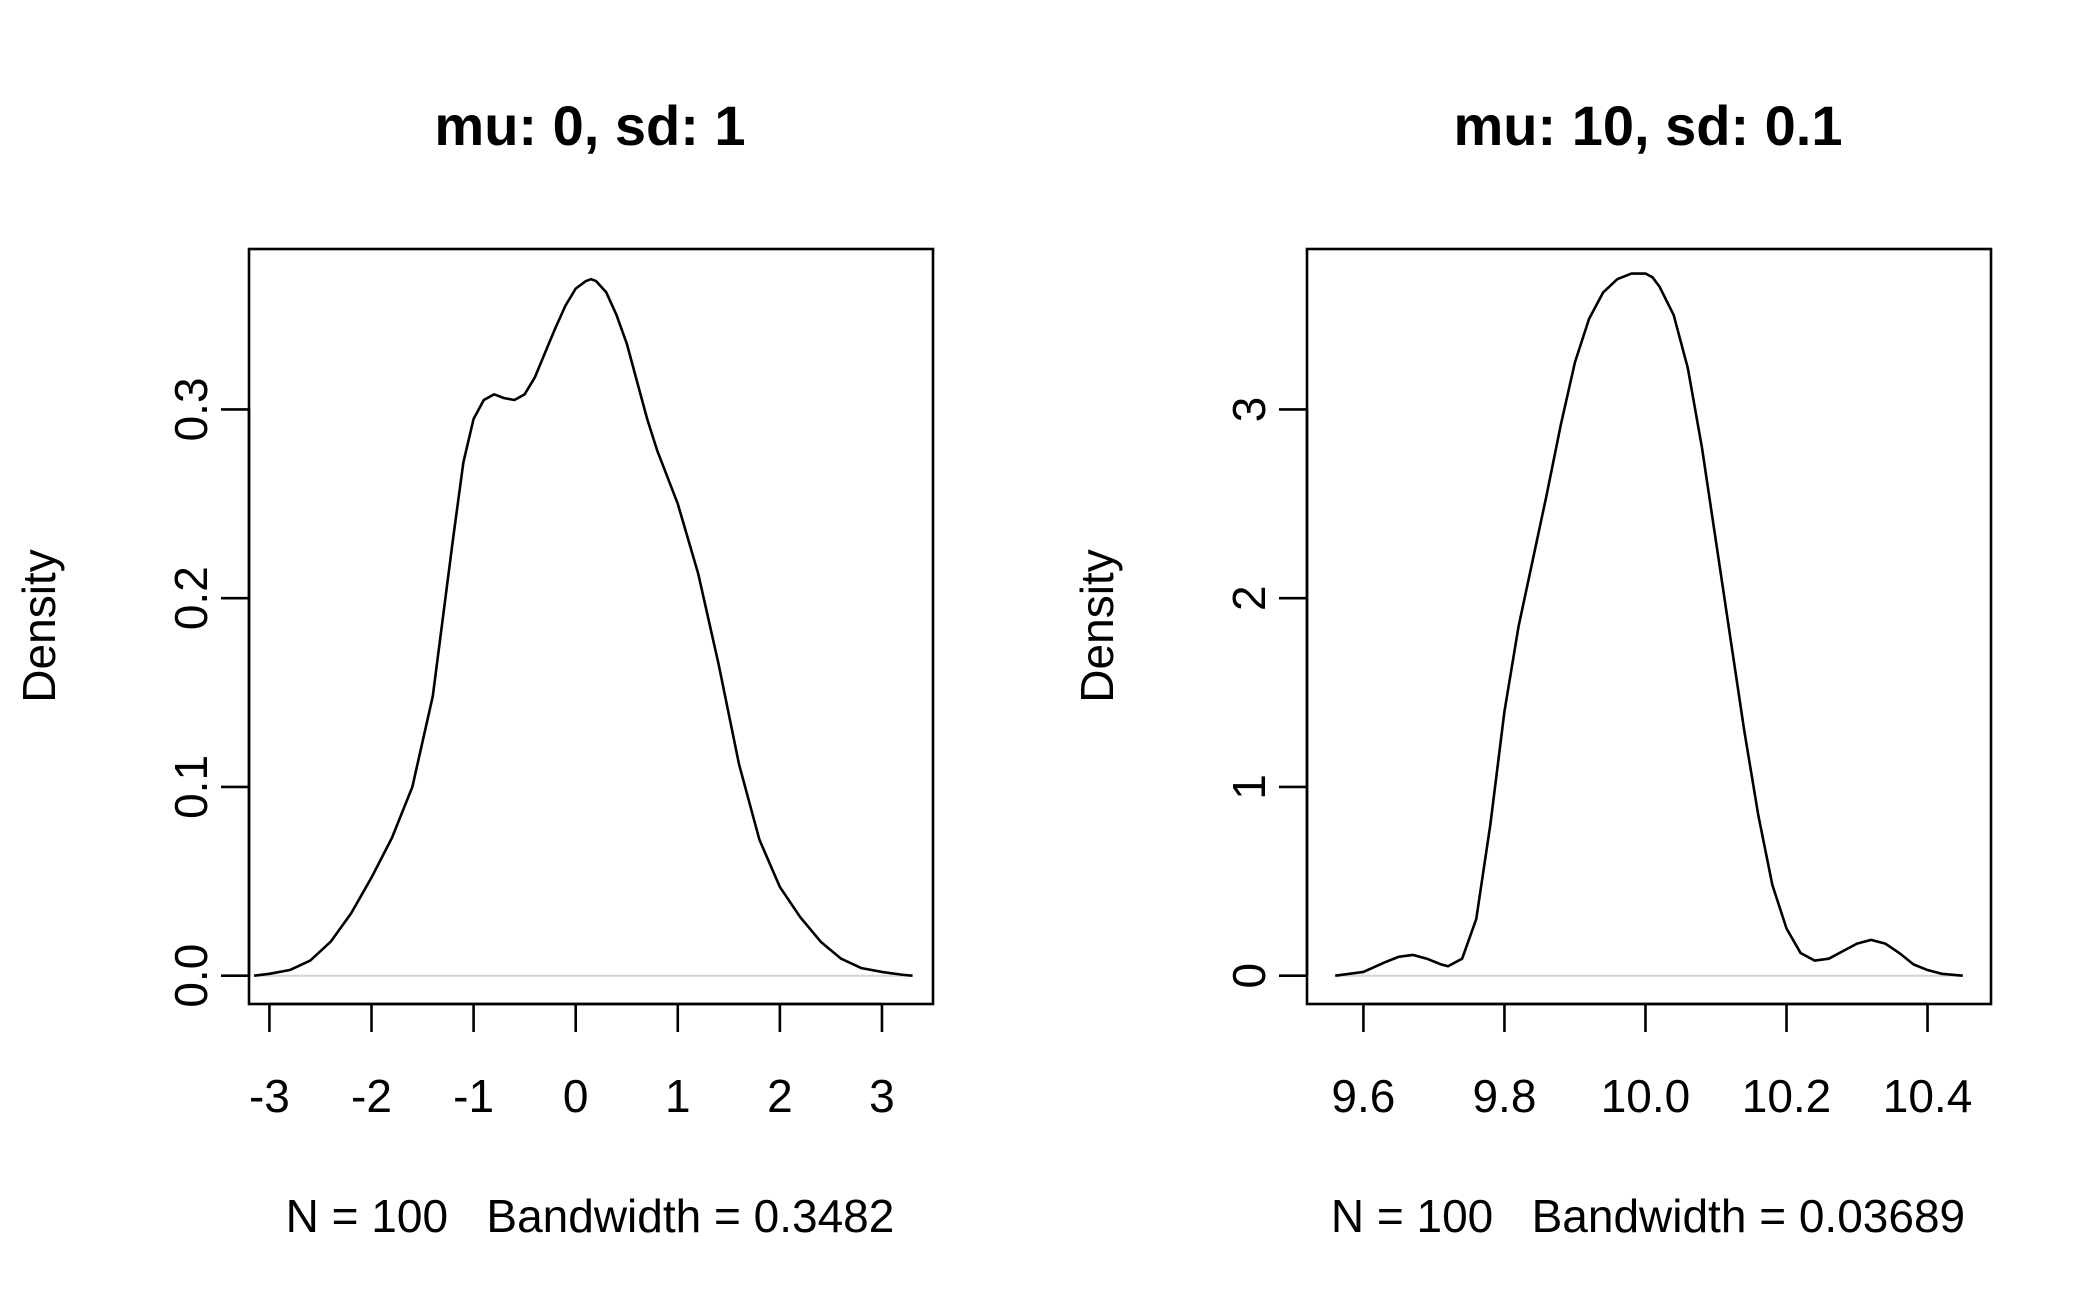  I want to click on y-tick-label: 0.0, so click(191, 976).